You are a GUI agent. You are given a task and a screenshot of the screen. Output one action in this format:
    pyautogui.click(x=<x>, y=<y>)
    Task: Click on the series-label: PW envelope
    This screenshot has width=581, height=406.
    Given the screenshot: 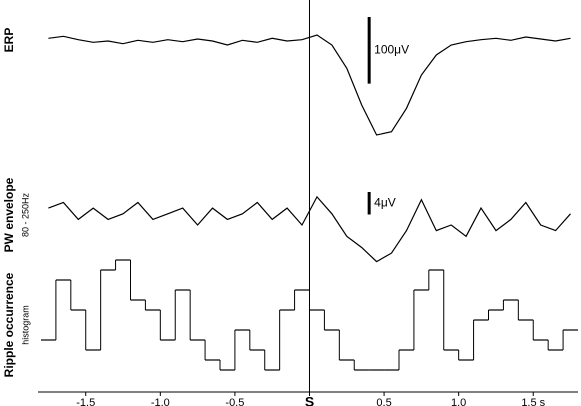 What is the action you would take?
    pyautogui.click(x=9, y=214)
    